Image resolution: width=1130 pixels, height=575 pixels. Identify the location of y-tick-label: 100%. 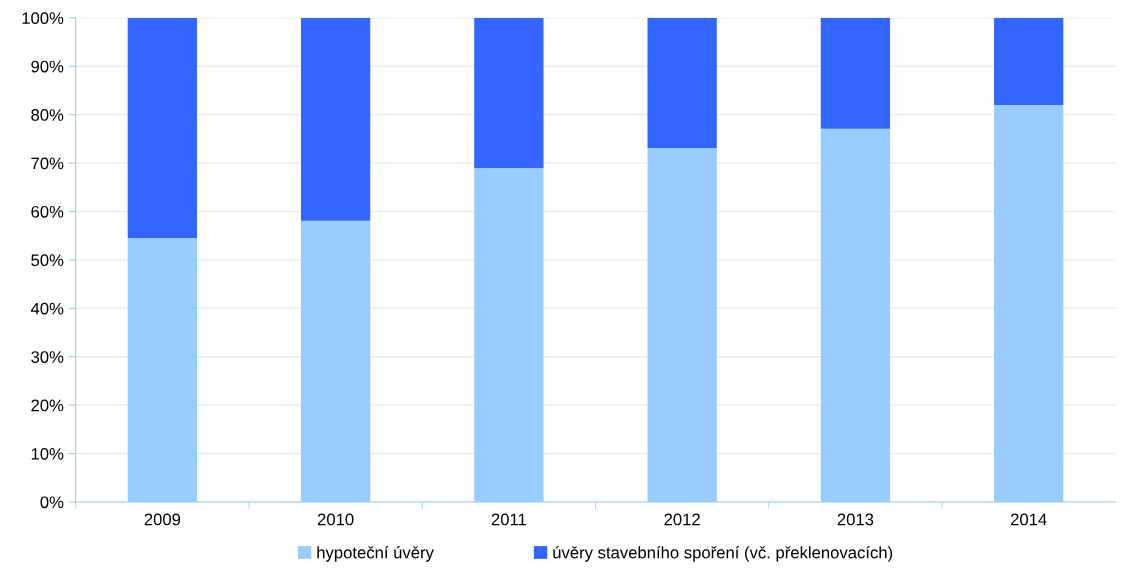
(43, 18).